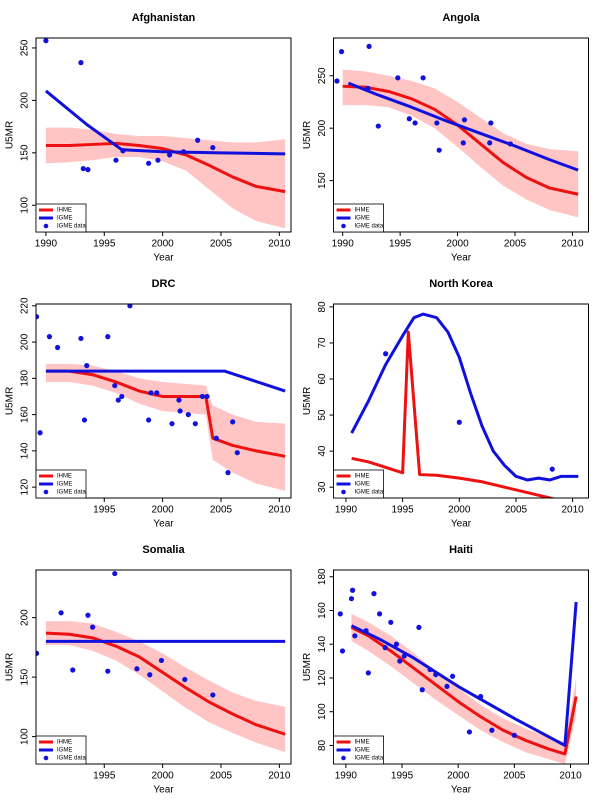 The height and width of the screenshot is (800, 595). What do you see at coordinates (322, 75) in the screenshot?
I see `y-tick-label: 250` at bounding box center [322, 75].